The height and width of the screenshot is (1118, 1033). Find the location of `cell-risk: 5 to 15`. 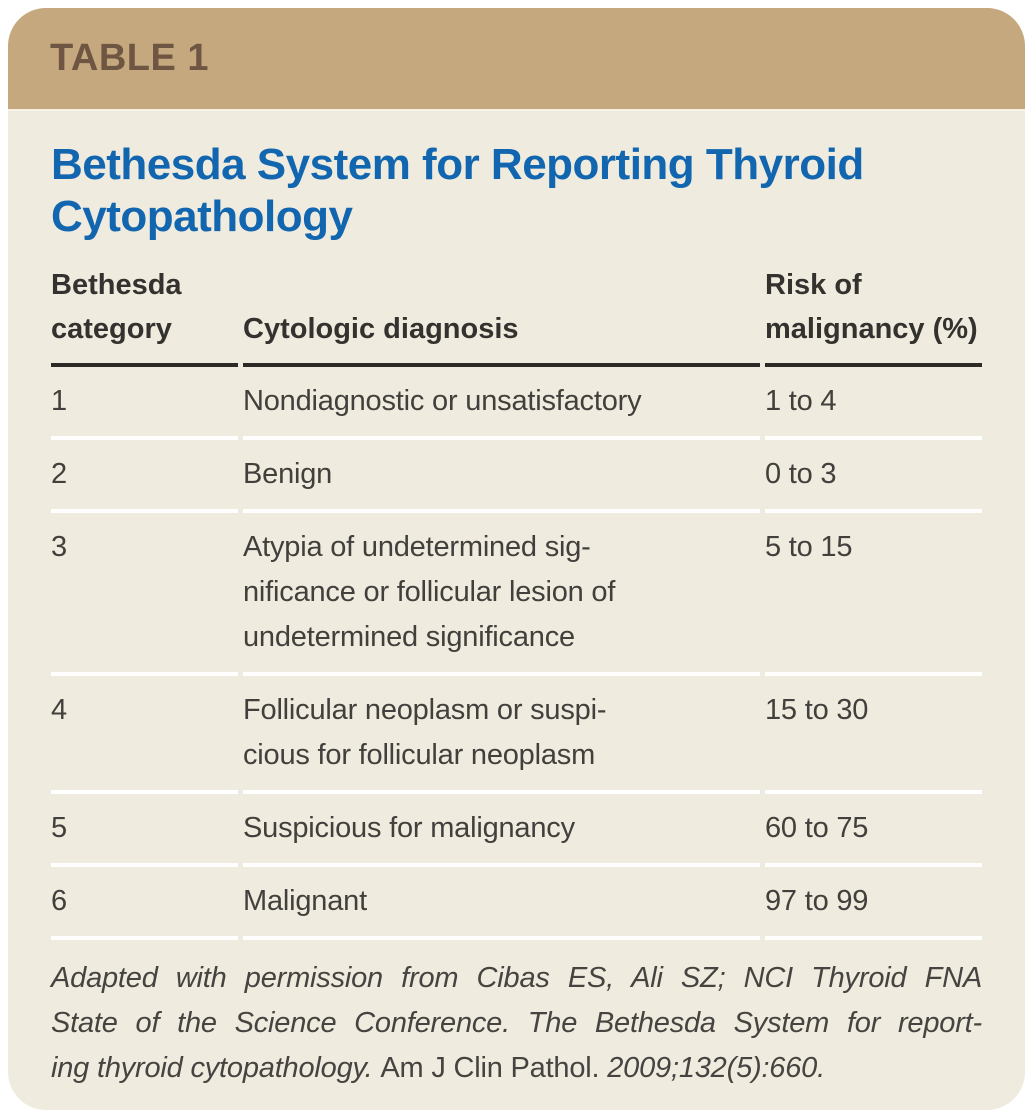

cell-risk: 5 to 15 is located at coordinates (873, 594).